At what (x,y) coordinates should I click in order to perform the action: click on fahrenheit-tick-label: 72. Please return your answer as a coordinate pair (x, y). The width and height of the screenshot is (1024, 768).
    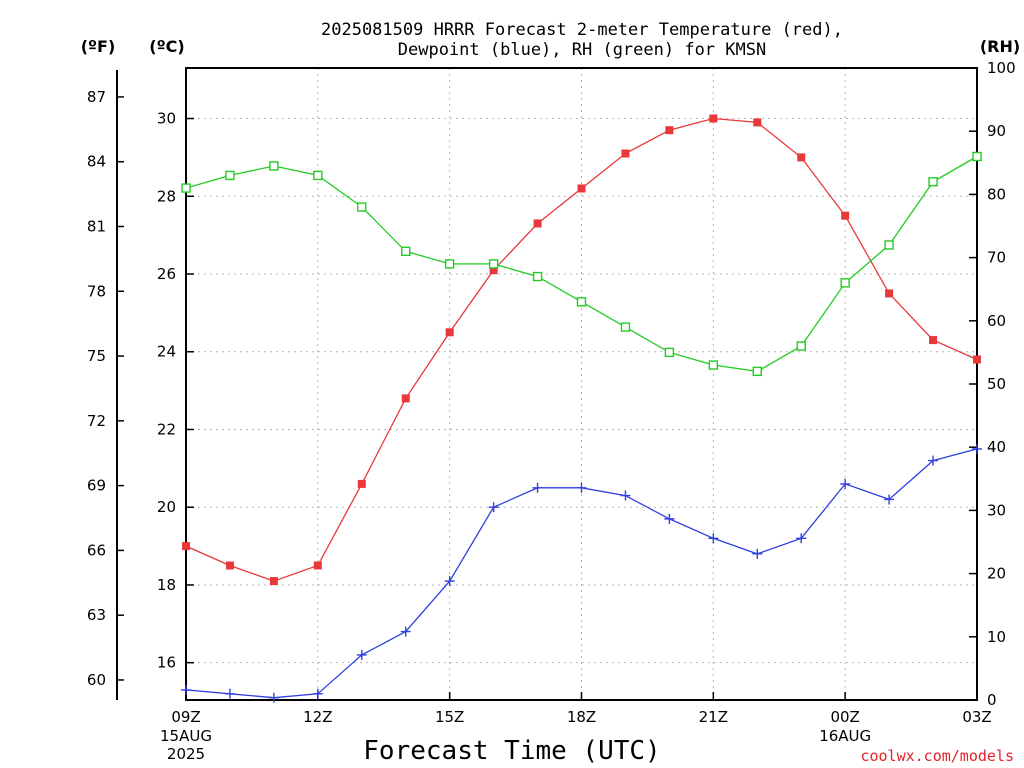
    Looking at the image, I should click on (96, 421).